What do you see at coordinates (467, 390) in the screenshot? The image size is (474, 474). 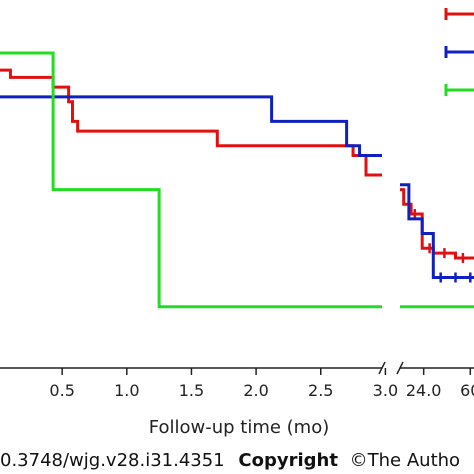 I see `x-tick-label: 60` at bounding box center [467, 390].